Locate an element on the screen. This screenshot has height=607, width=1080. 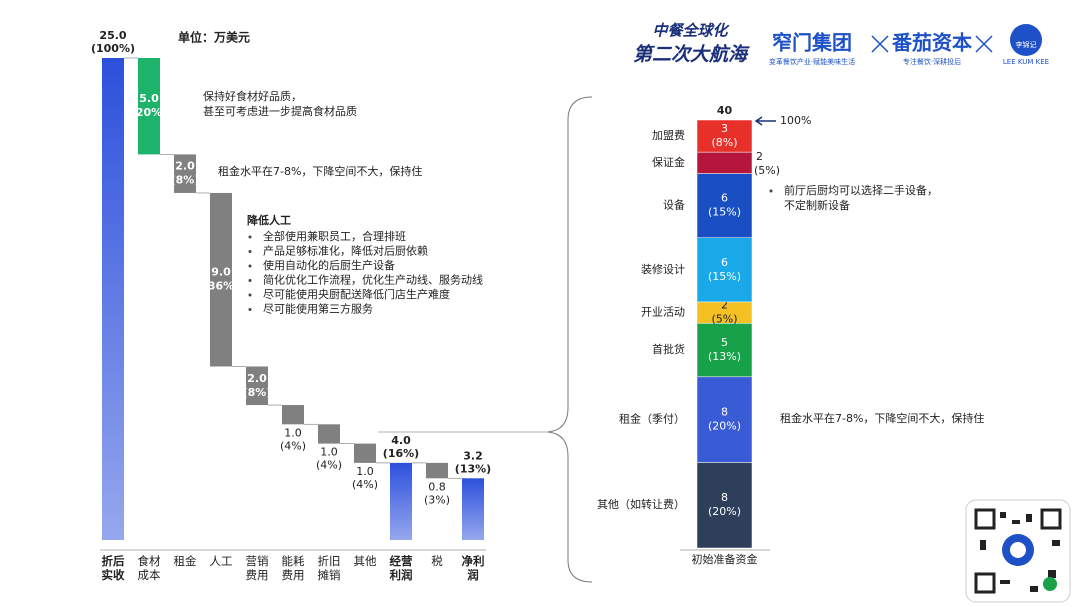
annotation: 保持好食材好品质， is located at coordinates (252, 96).